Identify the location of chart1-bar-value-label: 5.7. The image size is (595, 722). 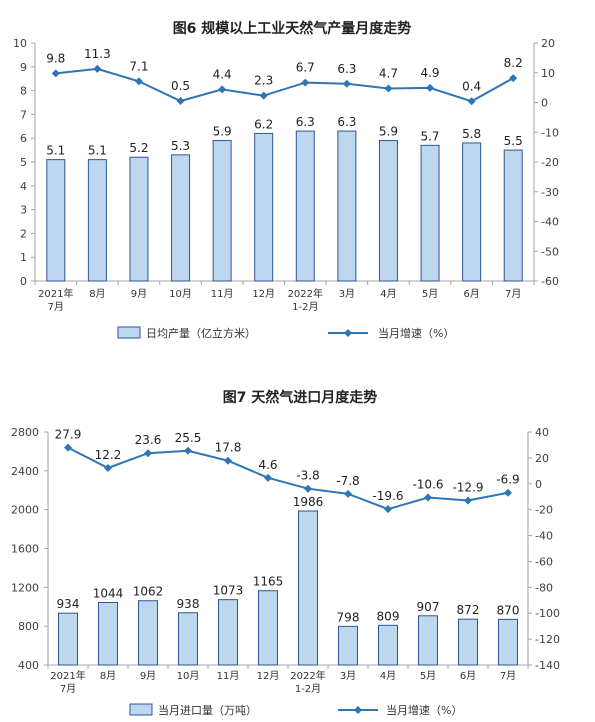
(429, 136).